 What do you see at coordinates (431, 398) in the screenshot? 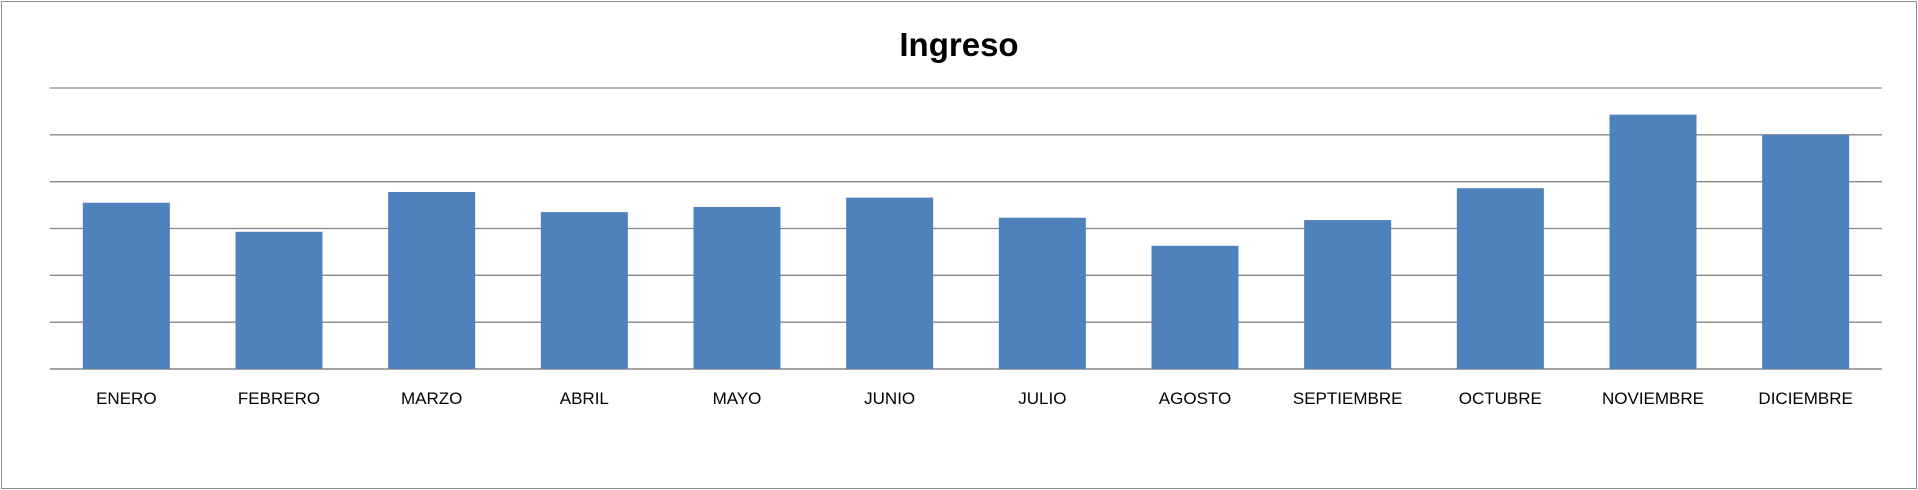
I see `x-tick-label: MARZO` at bounding box center [431, 398].